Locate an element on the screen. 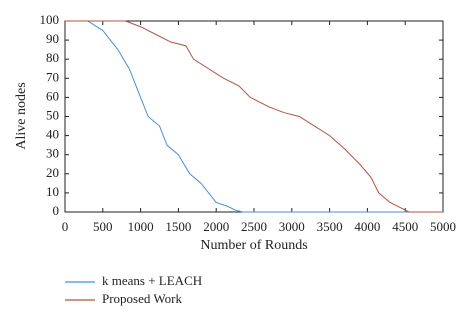 The height and width of the screenshot is (327, 474). y-tick-label: 10 is located at coordinates (52, 191).